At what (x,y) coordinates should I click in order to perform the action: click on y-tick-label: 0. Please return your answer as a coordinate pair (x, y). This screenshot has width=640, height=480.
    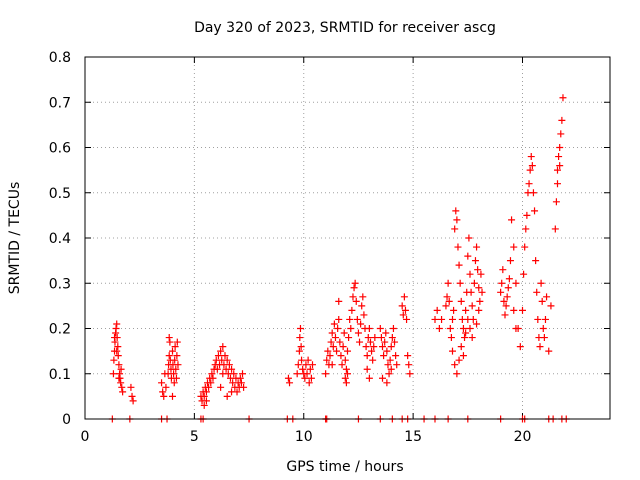
    Looking at the image, I should click on (66, 420).